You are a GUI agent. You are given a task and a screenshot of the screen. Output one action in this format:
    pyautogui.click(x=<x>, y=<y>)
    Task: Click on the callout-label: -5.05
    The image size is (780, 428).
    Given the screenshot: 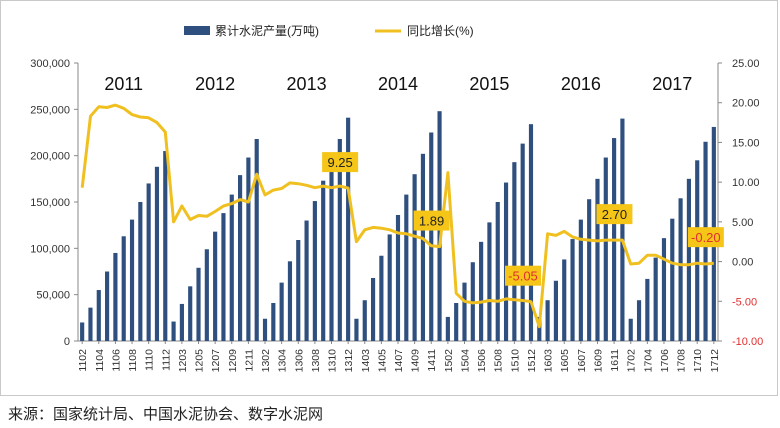 What is the action you would take?
    pyautogui.click(x=523, y=276)
    